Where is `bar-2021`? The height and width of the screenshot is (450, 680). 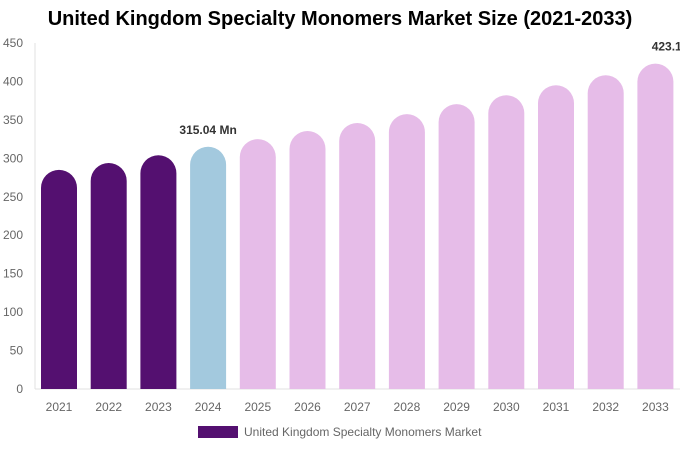
bar-2021 is located at coordinates (59, 279).